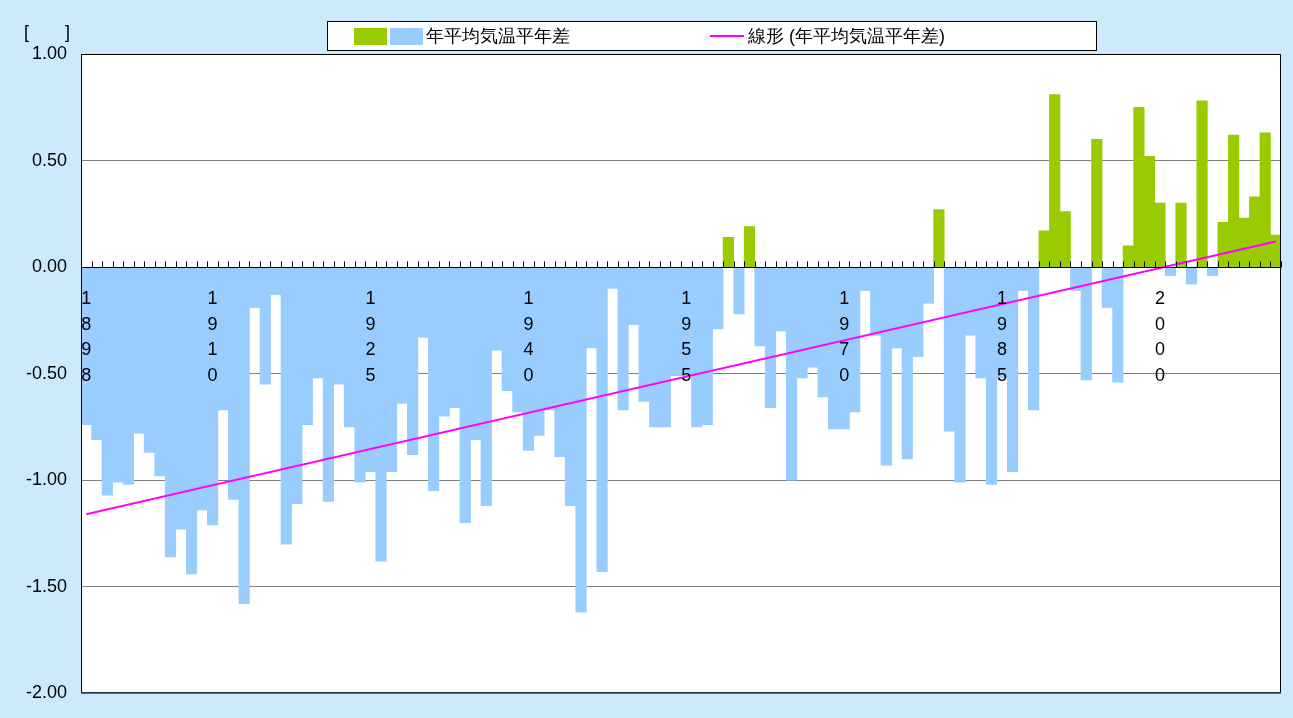 The width and height of the screenshot is (1293, 718). I want to click on legend-label: 線形 (年平均気温平年差), so click(846, 36).